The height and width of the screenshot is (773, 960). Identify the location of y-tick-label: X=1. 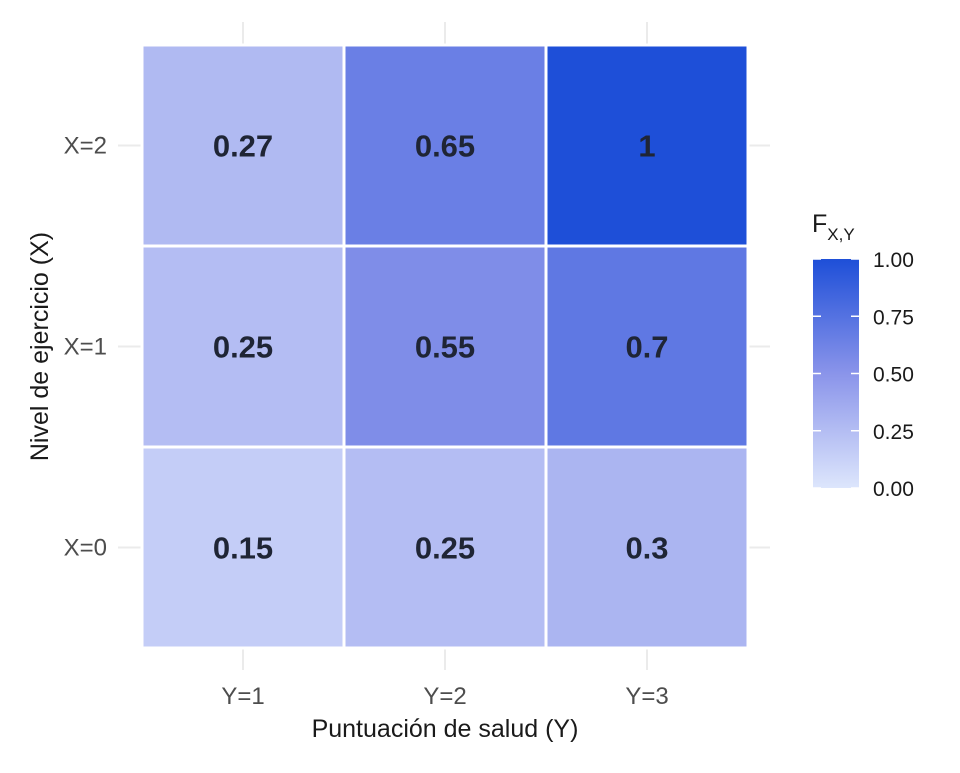
(85, 347).